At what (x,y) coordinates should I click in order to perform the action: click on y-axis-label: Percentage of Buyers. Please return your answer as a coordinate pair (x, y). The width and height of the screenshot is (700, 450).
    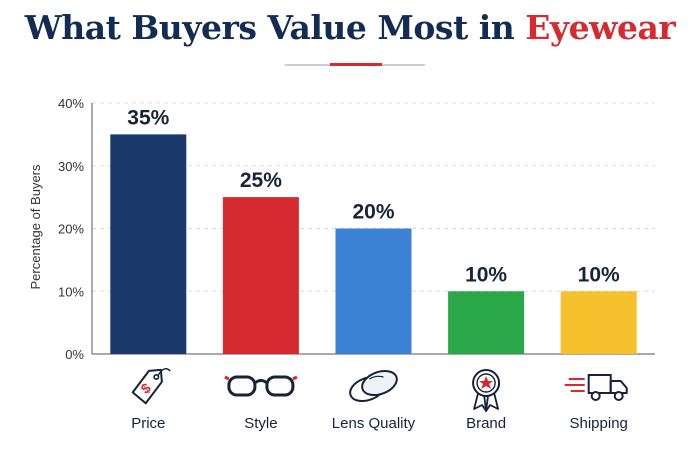
    Looking at the image, I should click on (35, 227).